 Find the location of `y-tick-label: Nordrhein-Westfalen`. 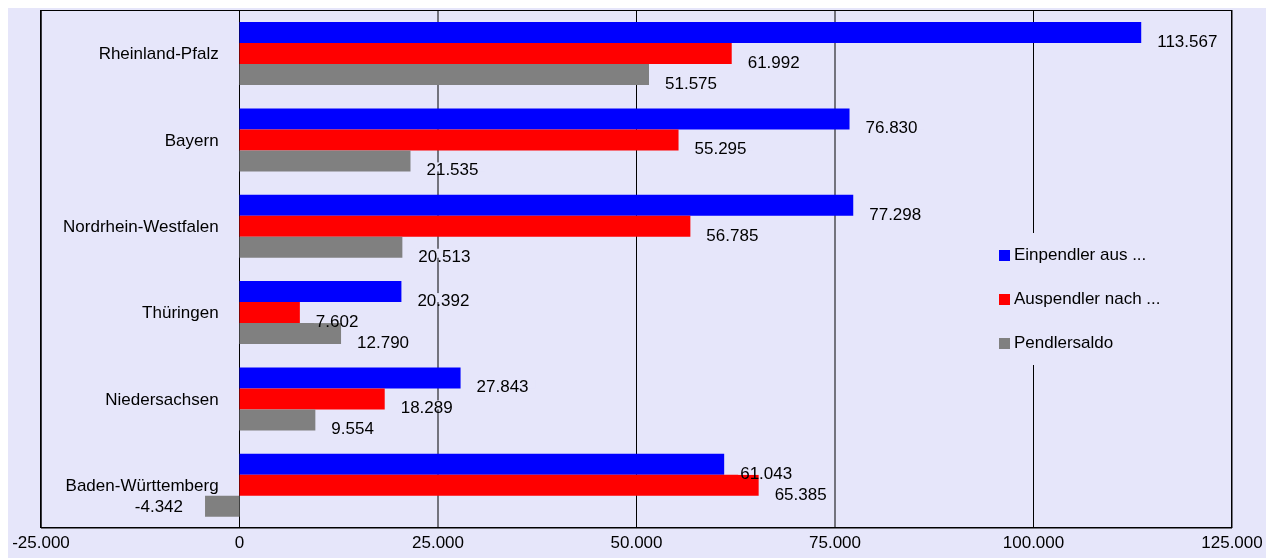

y-tick-label: Nordrhein-Westfalen is located at coordinates (141, 226).